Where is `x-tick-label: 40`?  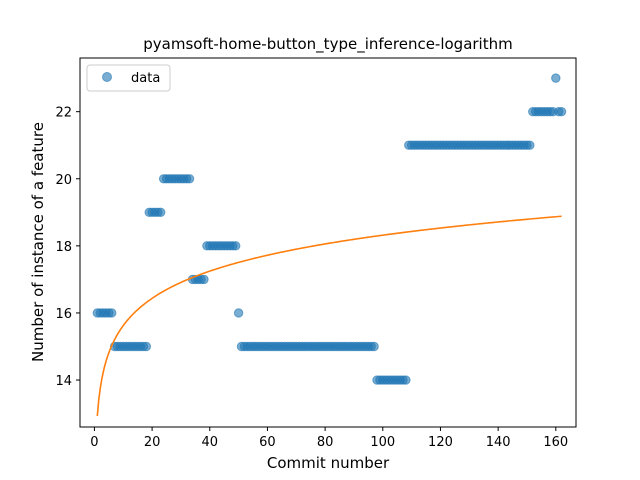 x-tick-label: 40 is located at coordinates (209, 442).